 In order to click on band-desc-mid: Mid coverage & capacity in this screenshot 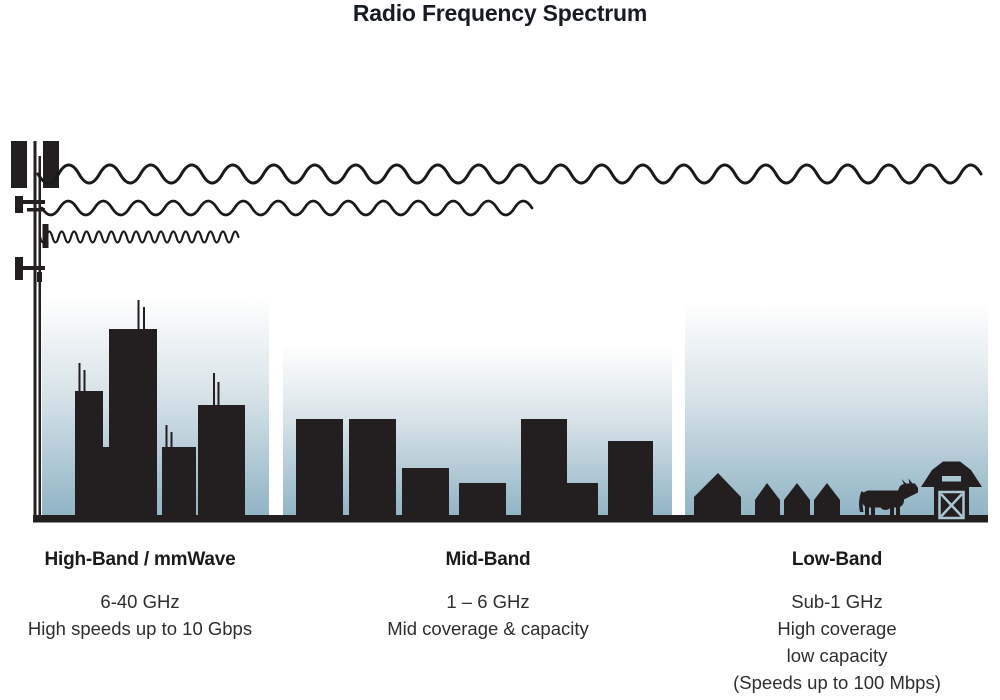, I will do `click(488, 628)`.